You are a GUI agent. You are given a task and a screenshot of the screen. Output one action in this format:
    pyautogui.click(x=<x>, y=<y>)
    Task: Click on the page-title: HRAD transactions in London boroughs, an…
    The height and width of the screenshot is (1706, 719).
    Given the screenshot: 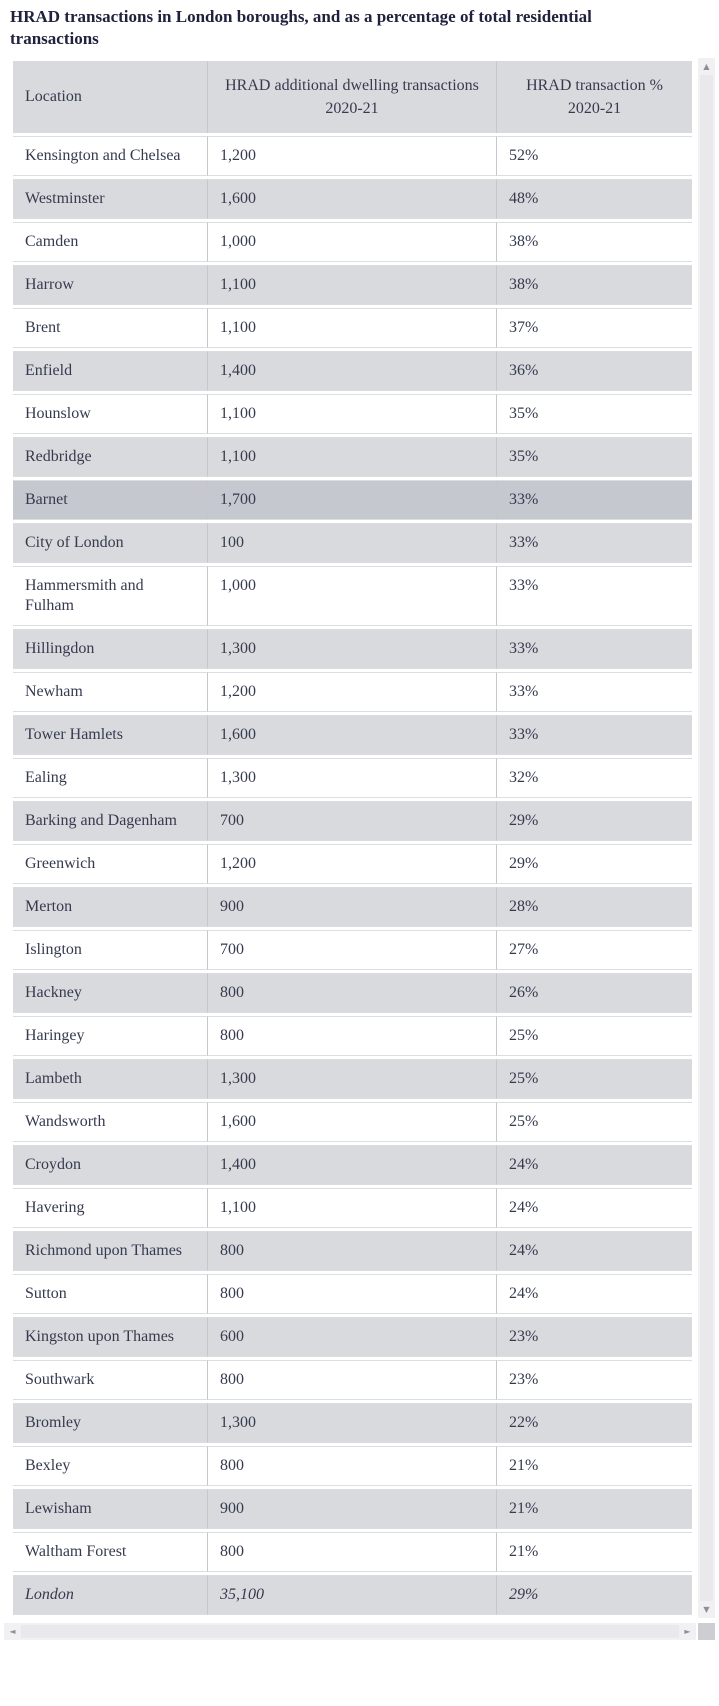 What is the action you would take?
    pyautogui.click(x=301, y=27)
    